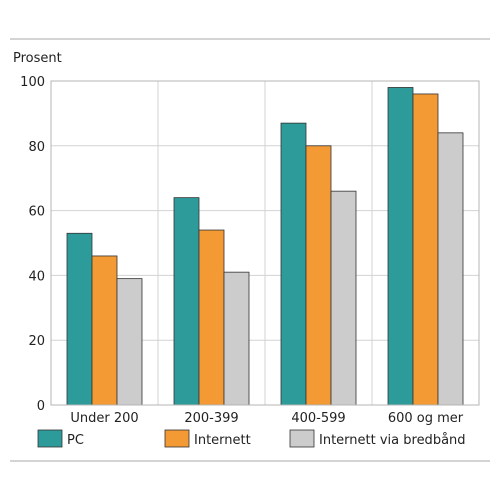 This screenshot has height=500, width=500. What do you see at coordinates (318, 418) in the screenshot?
I see `x-tick-label: 400-599` at bounding box center [318, 418].